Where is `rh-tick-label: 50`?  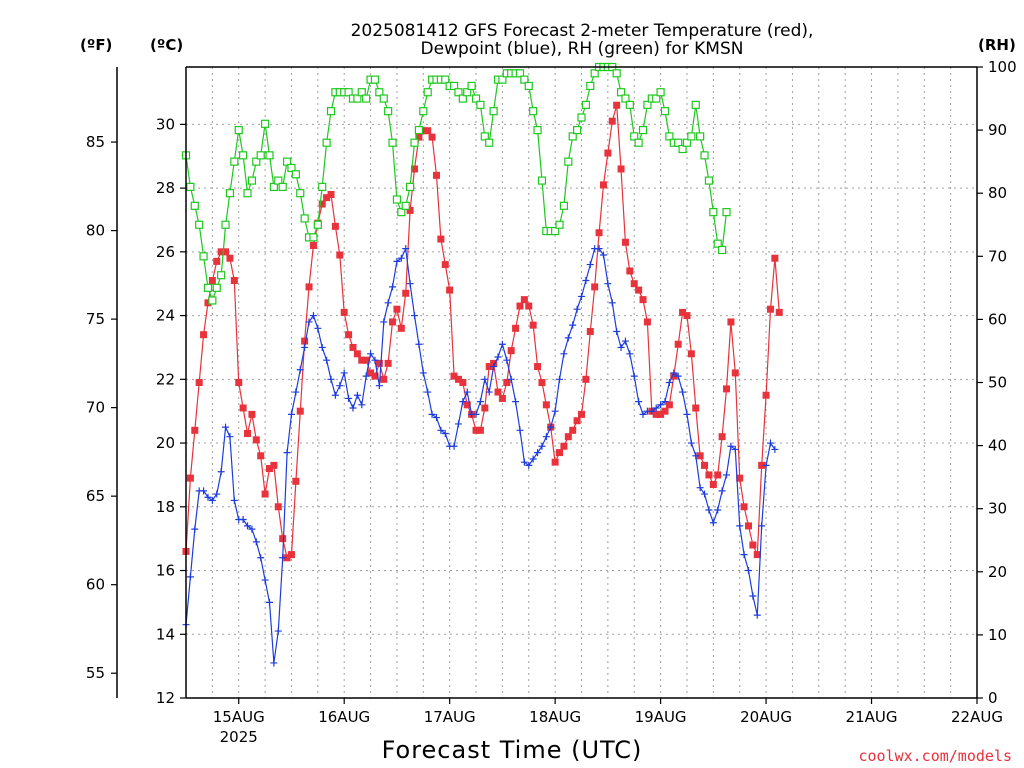
rh-tick-label: 50 is located at coordinates (997, 383).